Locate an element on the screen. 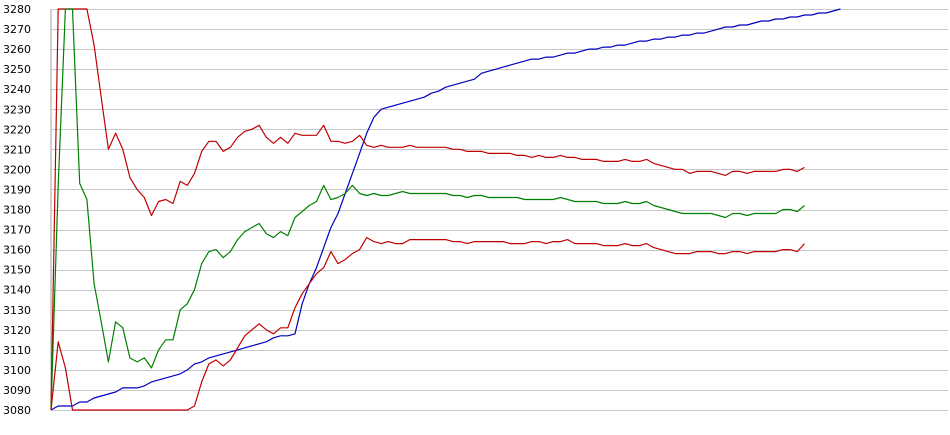 Image resolution: width=950 pixels, height=435 pixels. y-tick-label: 3180 is located at coordinates (17, 210).